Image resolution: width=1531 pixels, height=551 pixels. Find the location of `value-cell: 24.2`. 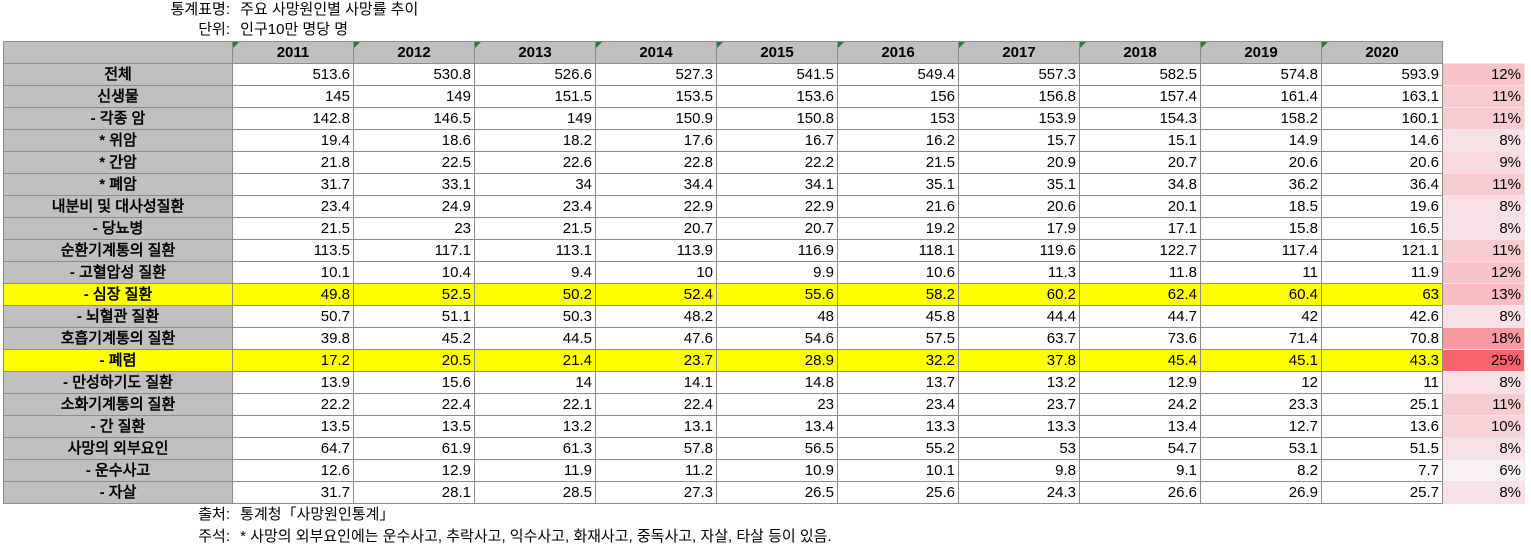

value-cell: 24.2 is located at coordinates (1140, 404).